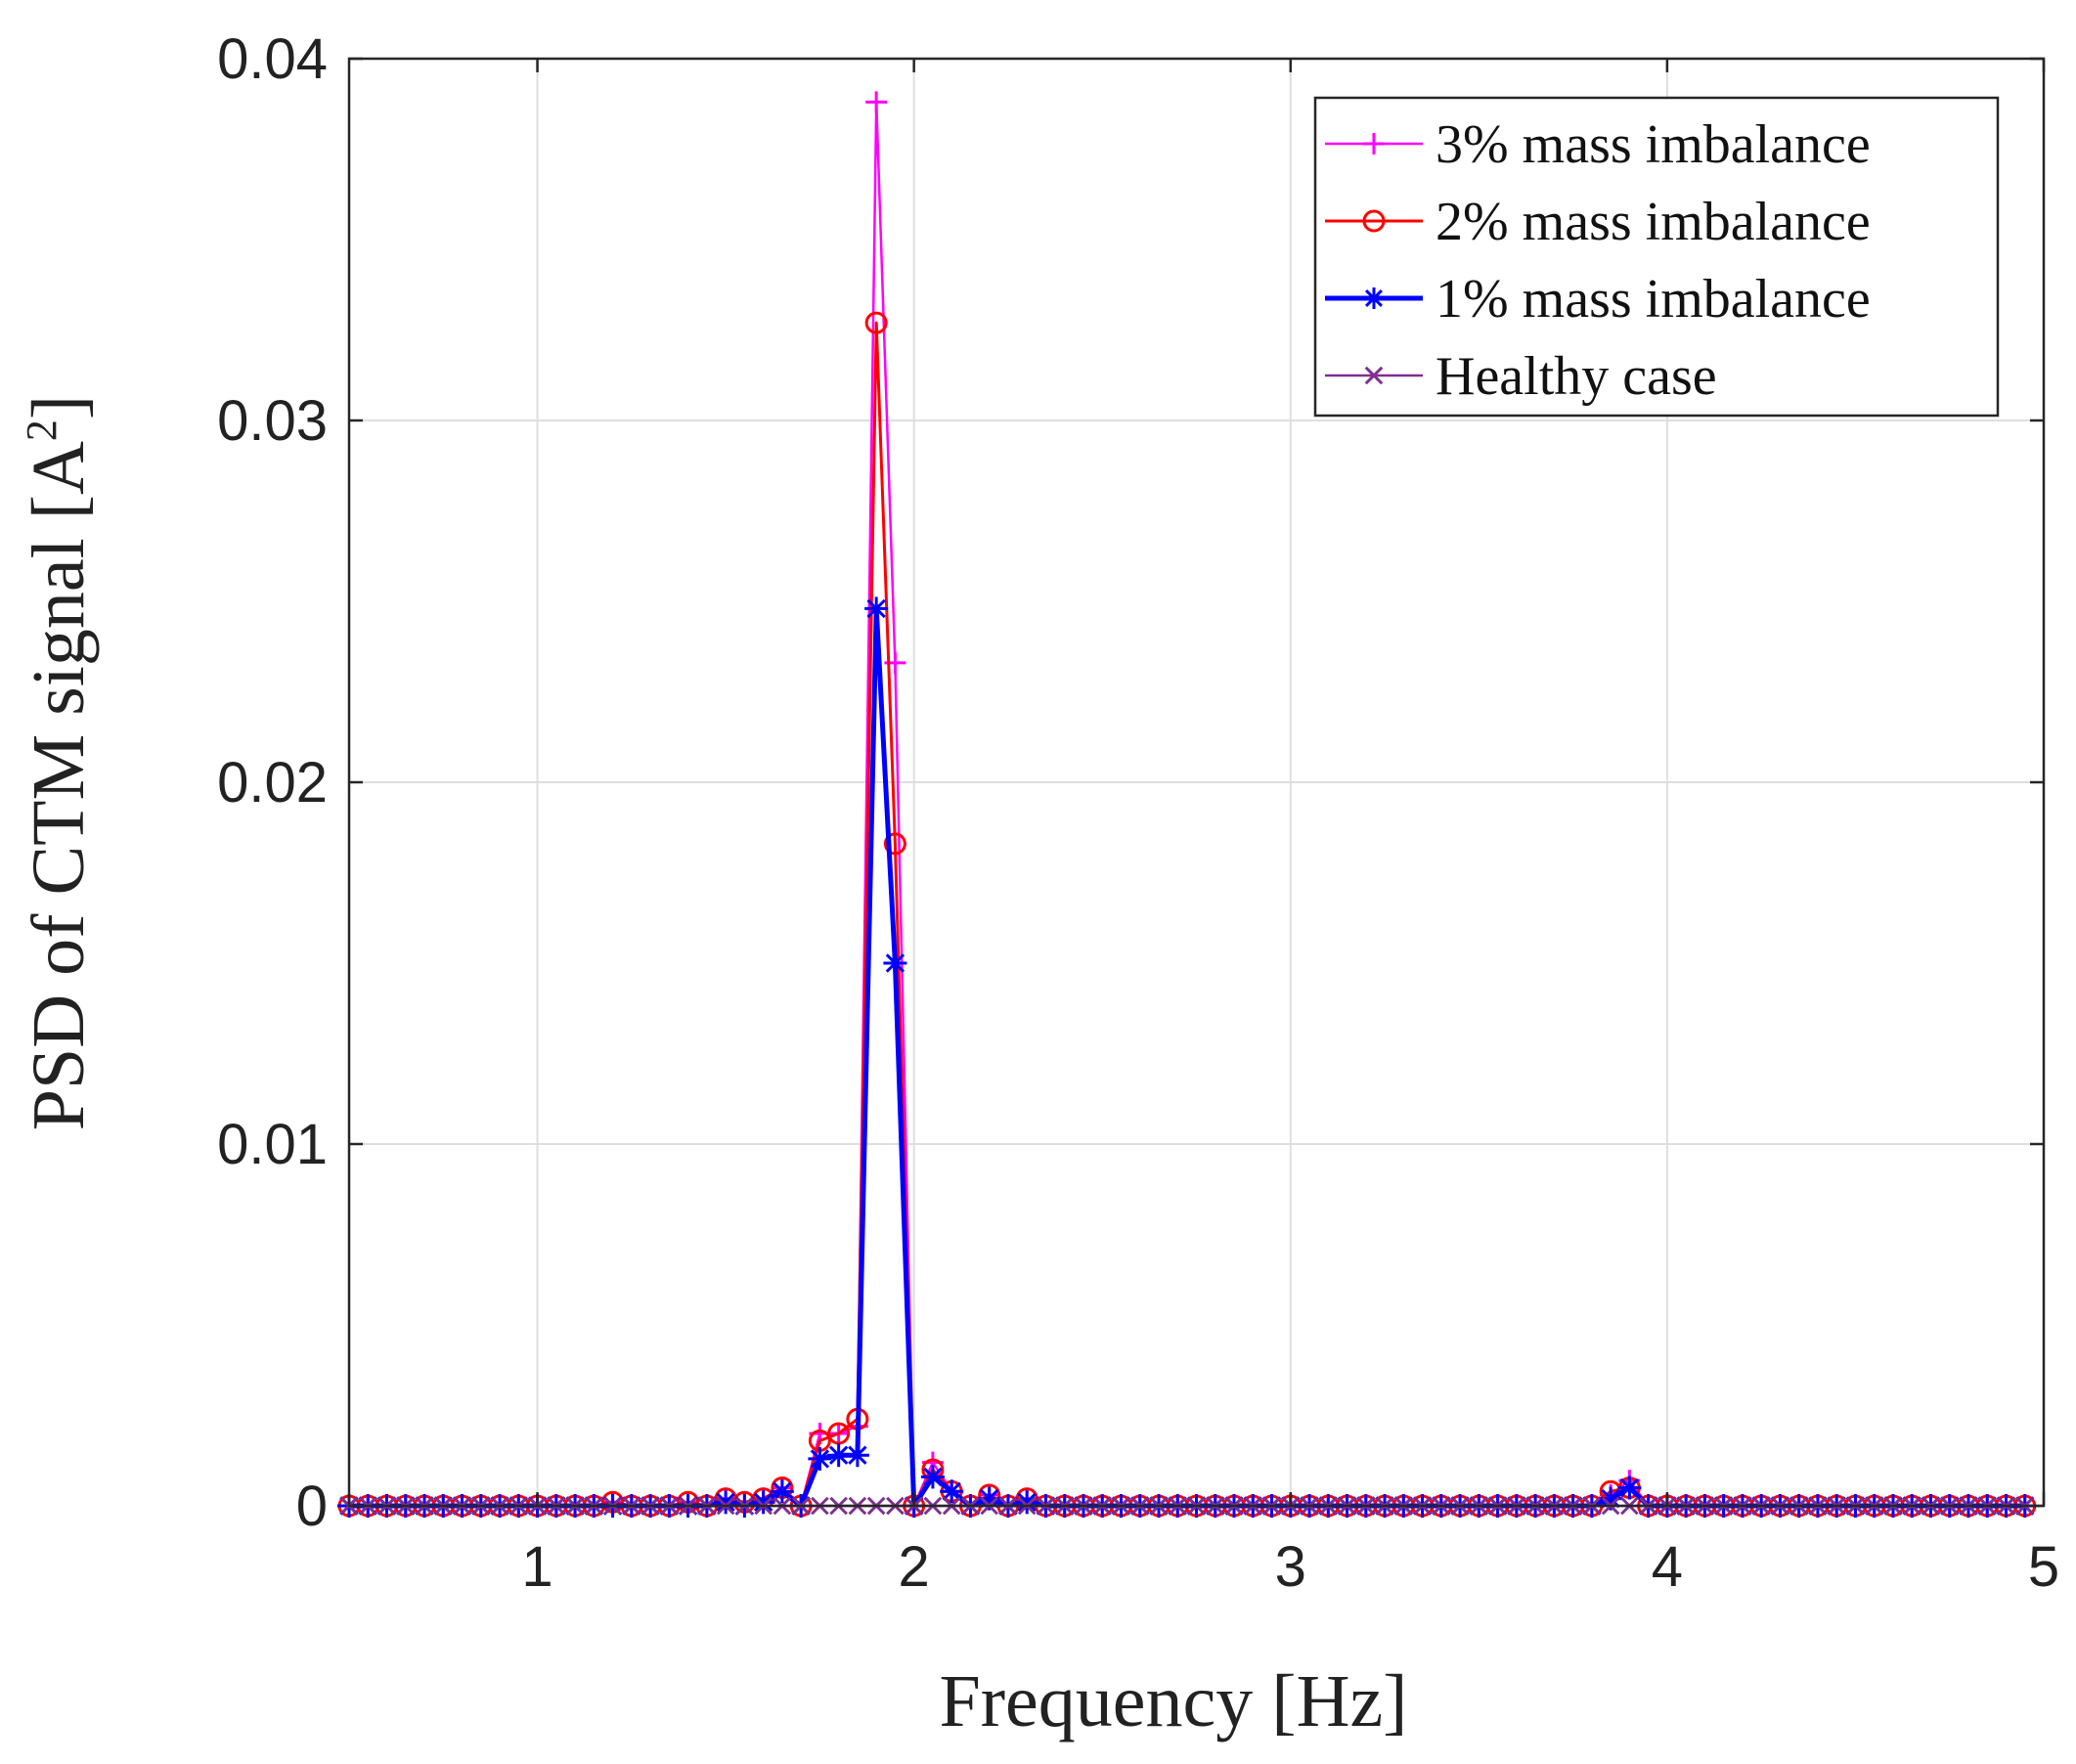  What do you see at coordinates (272, 783) in the screenshot?
I see `y-tick-label: 0.02` at bounding box center [272, 783].